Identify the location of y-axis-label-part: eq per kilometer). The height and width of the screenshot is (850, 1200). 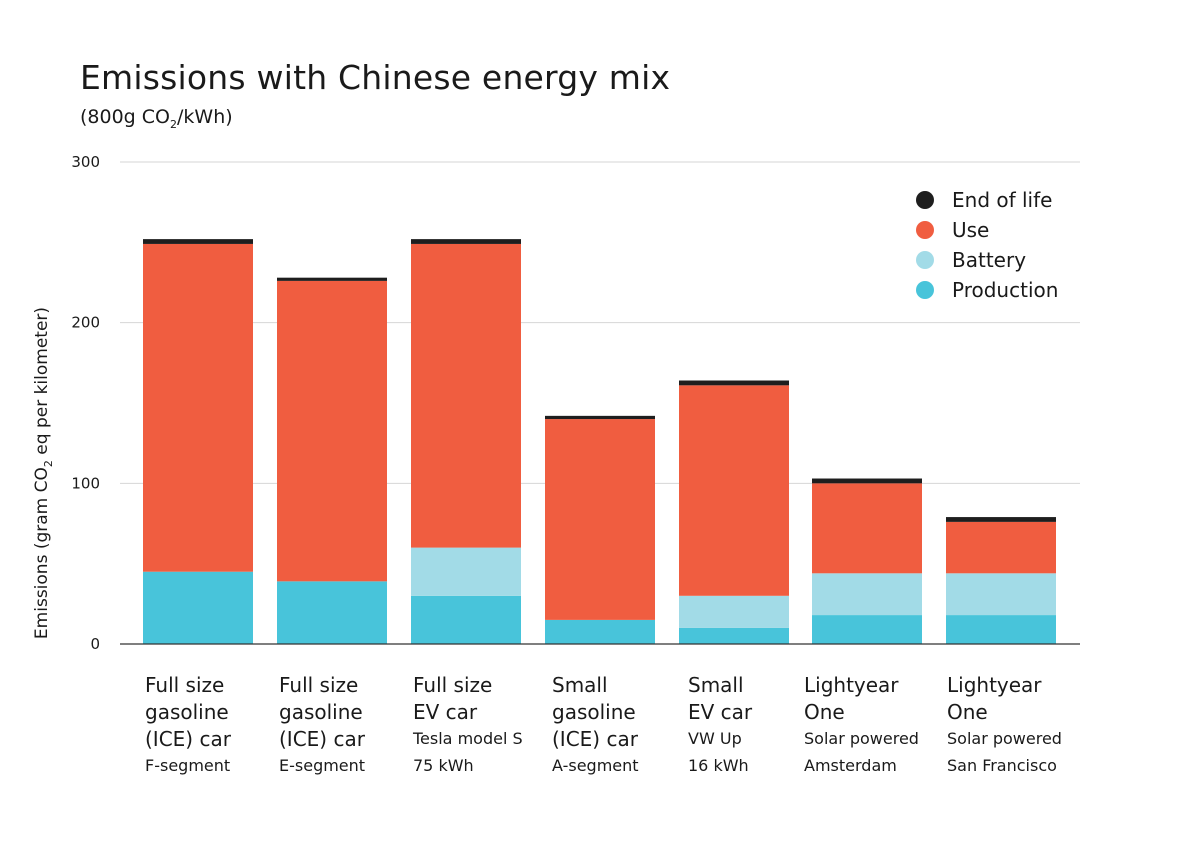
(42, 383).